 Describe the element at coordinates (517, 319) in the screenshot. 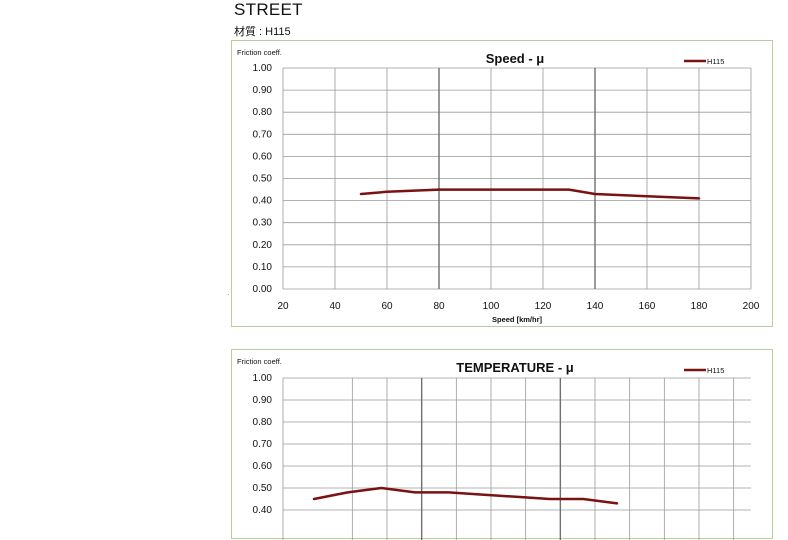

I see `x-axis-label: Speed [km/hr]` at that location.